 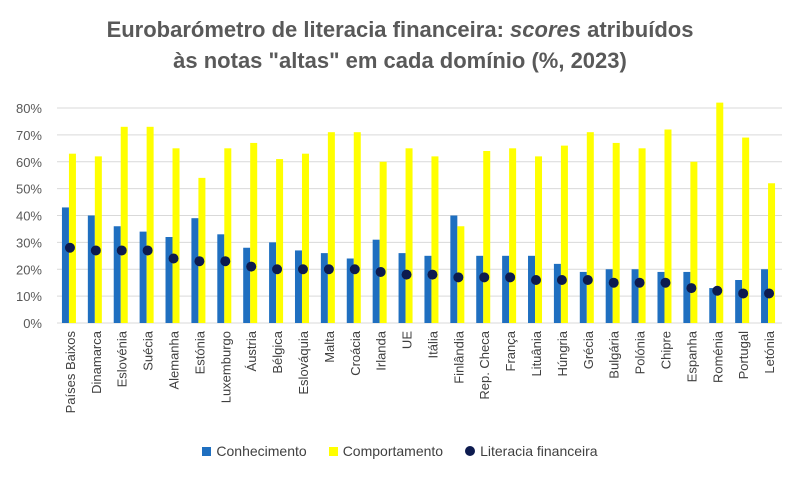 What do you see at coordinates (458, 357) in the screenshot?
I see `x-tick-label: Finlândia` at bounding box center [458, 357].